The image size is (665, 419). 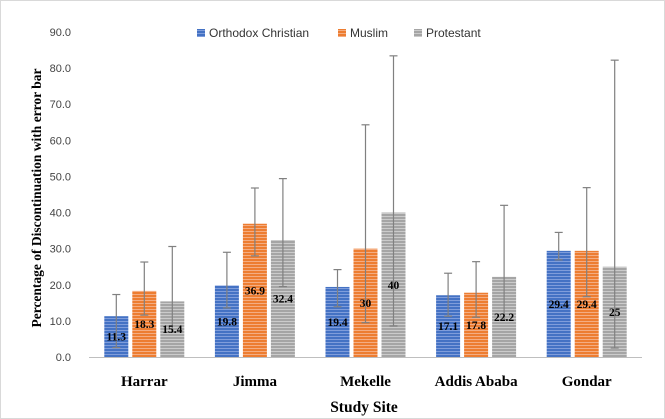 I want to click on y-tick-label: 40.0, so click(x=60, y=214).